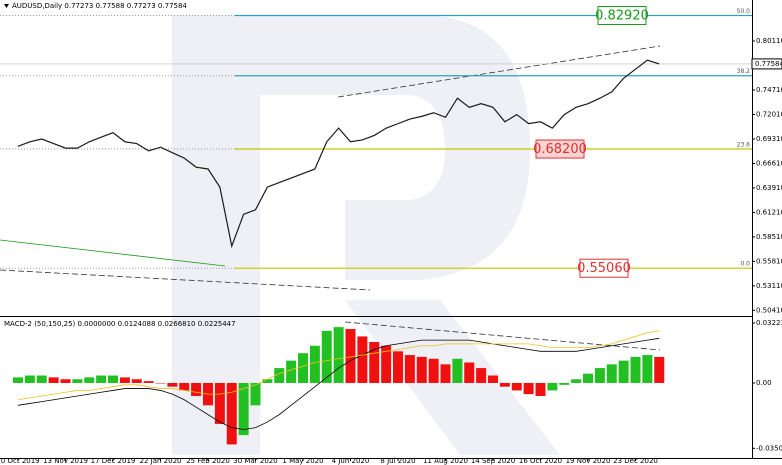 This screenshot has height=465, width=782. Describe the element at coordinates (744, 71) in the screenshot. I see `fib-label: 38.2` at that location.